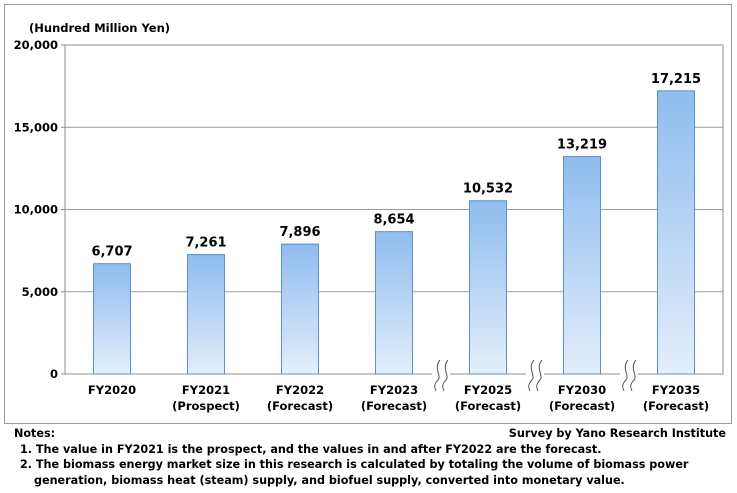  I want to click on source-credit: Survey by Yano Research Institute, so click(617, 433).